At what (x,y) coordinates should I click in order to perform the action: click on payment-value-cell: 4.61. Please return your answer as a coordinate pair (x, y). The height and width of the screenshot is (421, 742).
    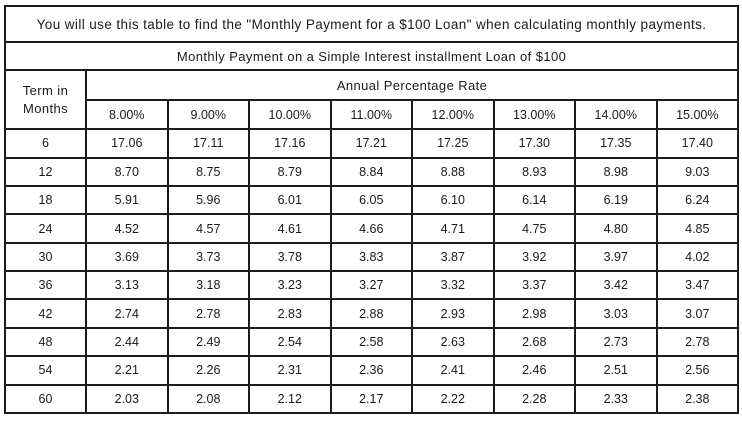
    Looking at the image, I should click on (290, 228).